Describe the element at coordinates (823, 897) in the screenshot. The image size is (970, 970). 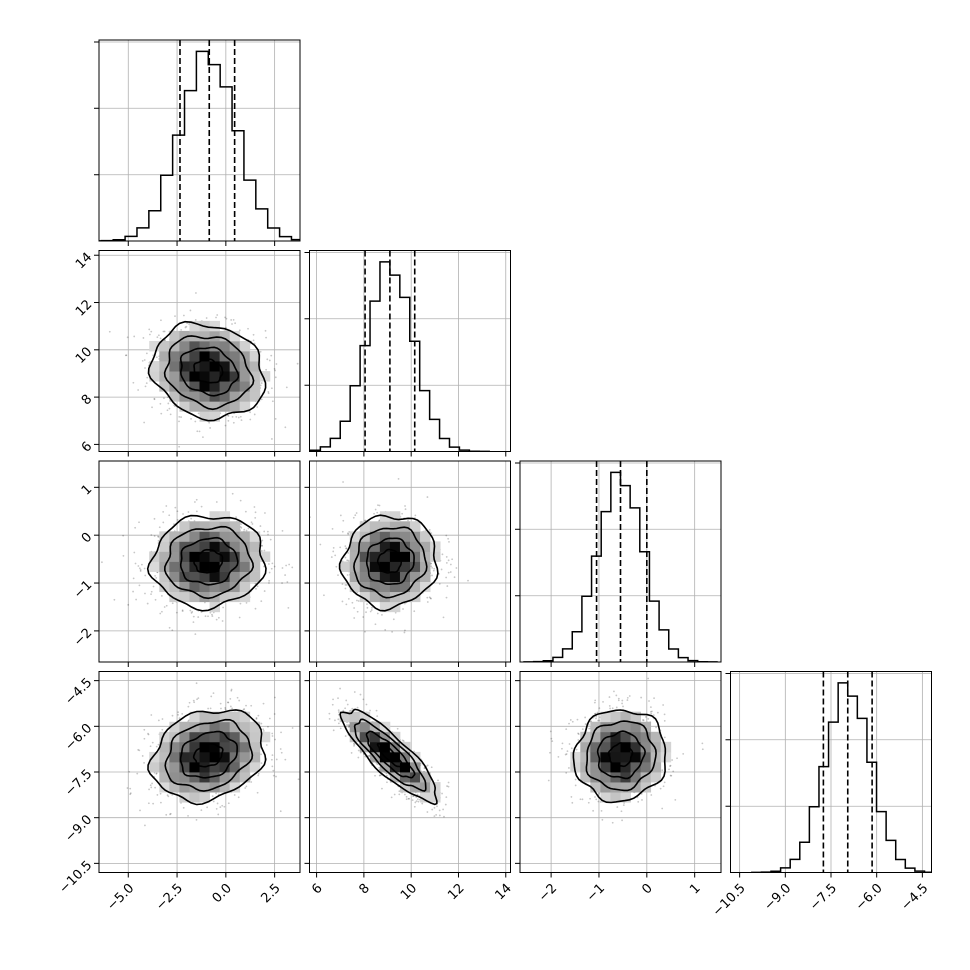
I see `x-tick-label: −7.5` at that location.